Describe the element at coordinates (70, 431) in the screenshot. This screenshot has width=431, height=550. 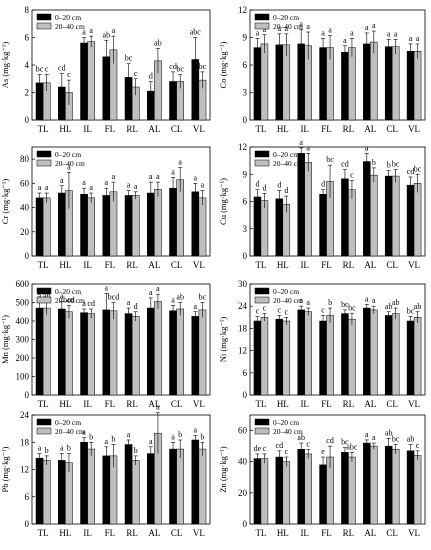
I see `legend-label-20-40cm: 20–40 cm` at that location.